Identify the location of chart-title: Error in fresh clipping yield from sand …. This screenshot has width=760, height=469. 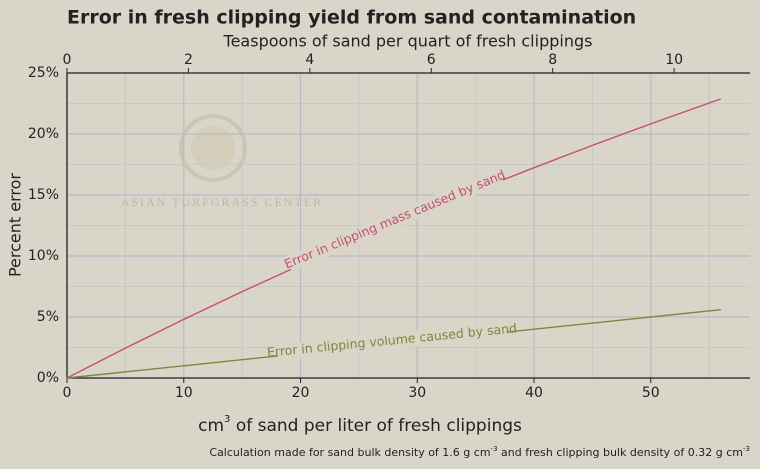
(351, 18).